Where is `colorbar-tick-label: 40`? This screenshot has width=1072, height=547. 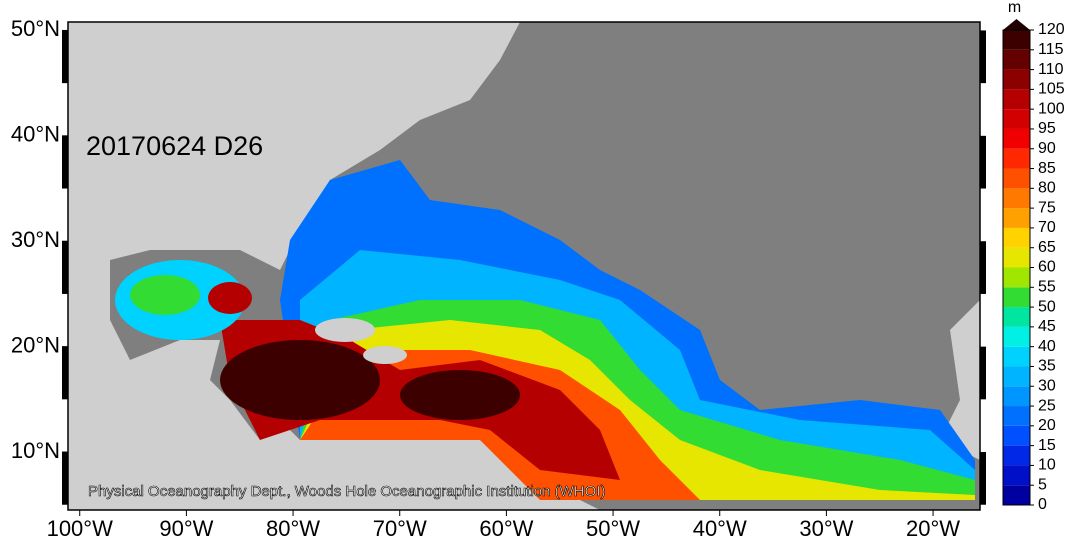
colorbar-tick-label: 40 is located at coordinates (1047, 346).